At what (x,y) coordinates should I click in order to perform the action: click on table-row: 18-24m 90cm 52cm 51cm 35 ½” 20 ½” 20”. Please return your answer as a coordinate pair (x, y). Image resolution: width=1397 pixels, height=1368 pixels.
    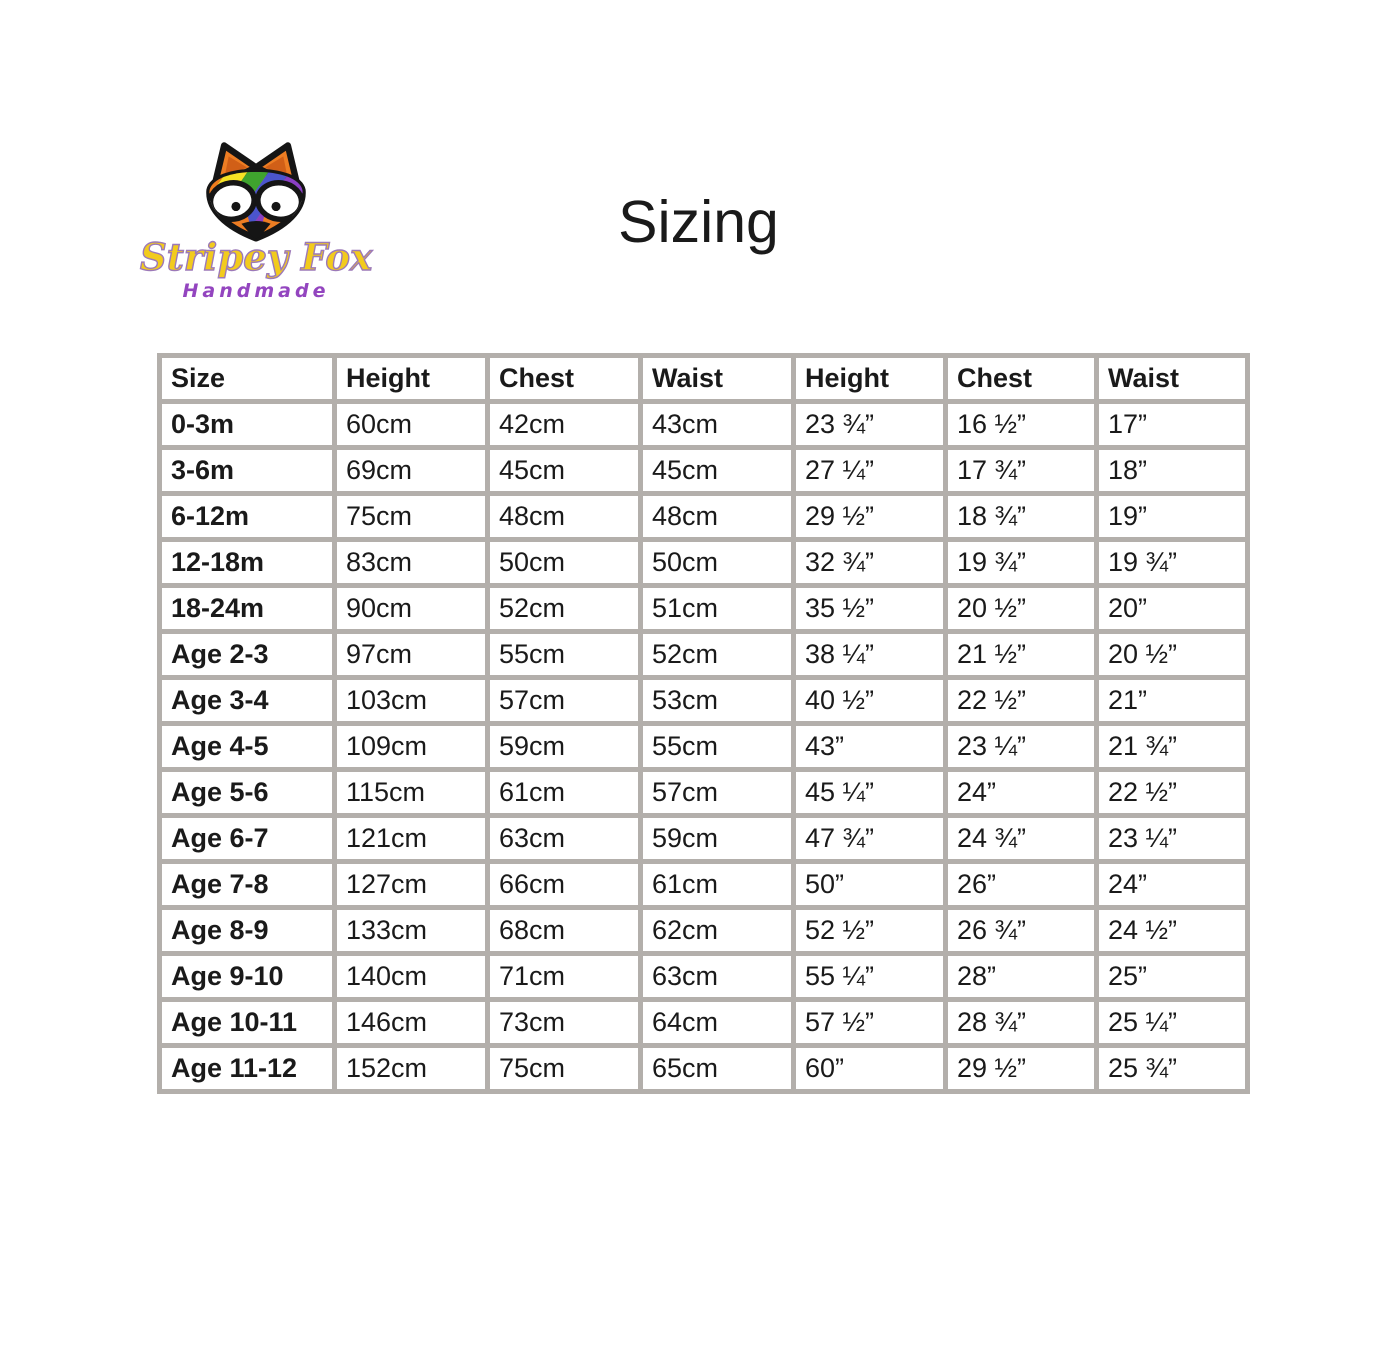
    Looking at the image, I should click on (703, 608).